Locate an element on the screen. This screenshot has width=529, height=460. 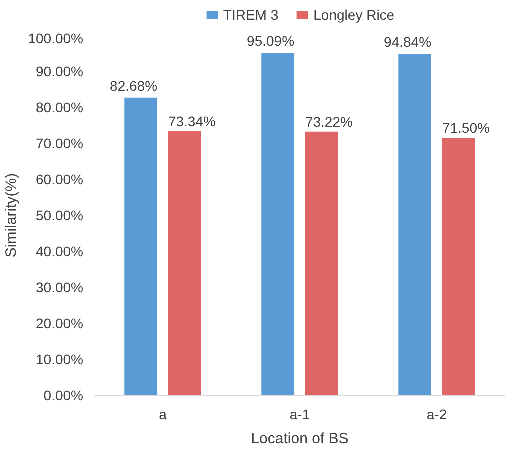
x-axis-title: Location of BS is located at coordinates (300, 439).